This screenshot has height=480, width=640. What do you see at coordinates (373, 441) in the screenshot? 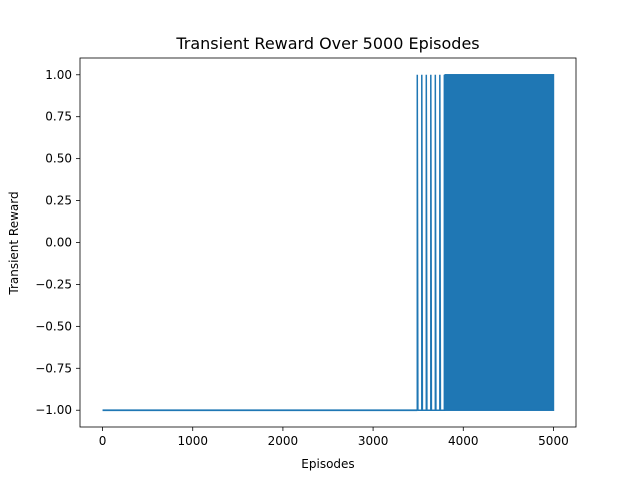
I see `x-tick-label: 3000` at bounding box center [373, 441].